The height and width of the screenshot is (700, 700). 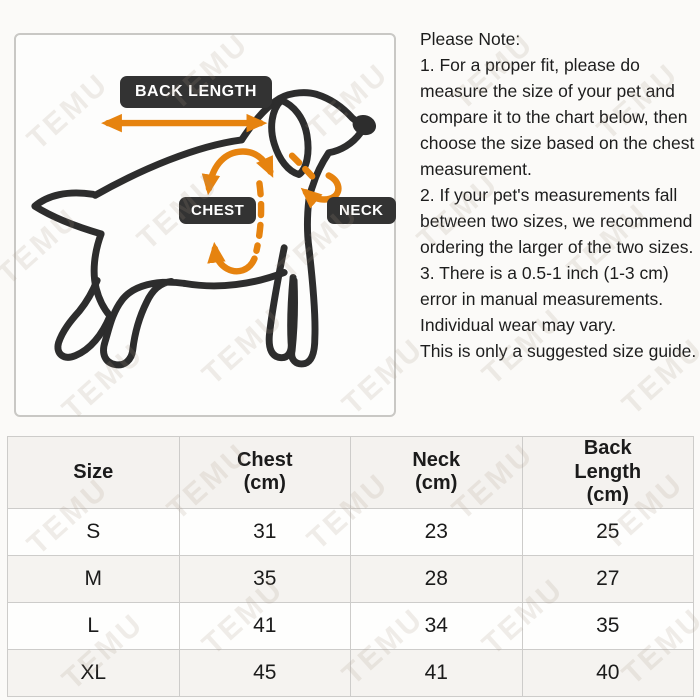 I want to click on back-length-label: BACK LENGTH, so click(x=196, y=92).